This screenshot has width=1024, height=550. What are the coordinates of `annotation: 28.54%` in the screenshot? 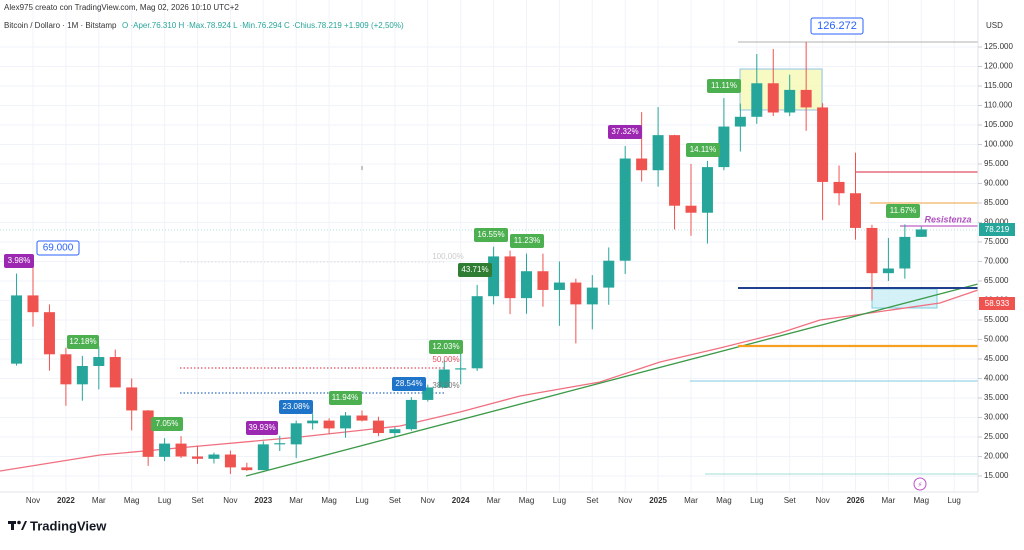 It's located at (408, 383).